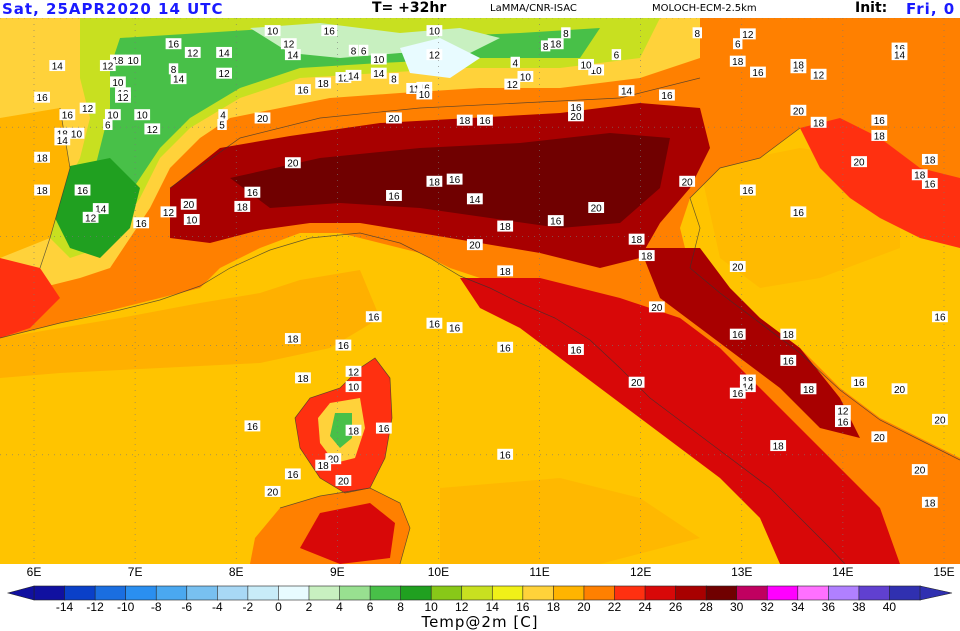 Image resolution: width=960 pixels, height=631 pixels. Describe the element at coordinates (738, 44) in the screenshot. I see `isotherm-label: 6` at that location.